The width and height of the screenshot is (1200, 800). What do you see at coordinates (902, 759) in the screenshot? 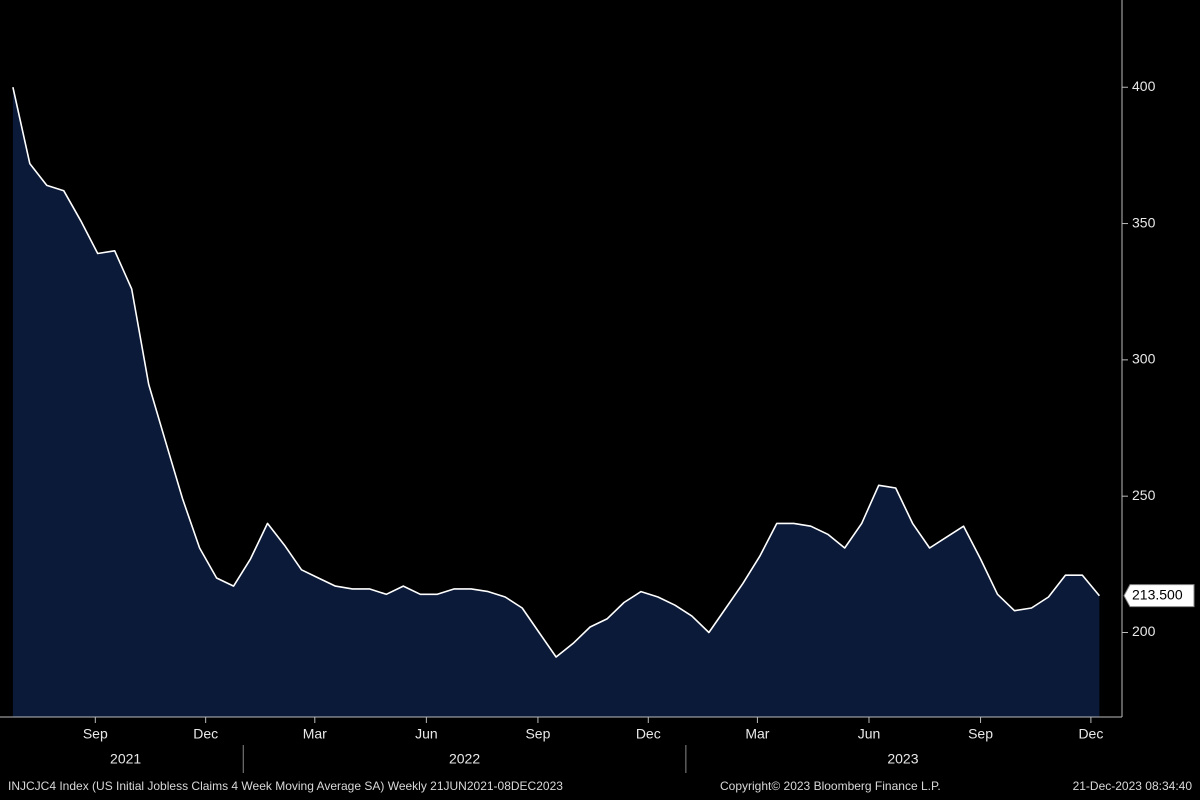
I see `year-label: 2023` at bounding box center [902, 759].